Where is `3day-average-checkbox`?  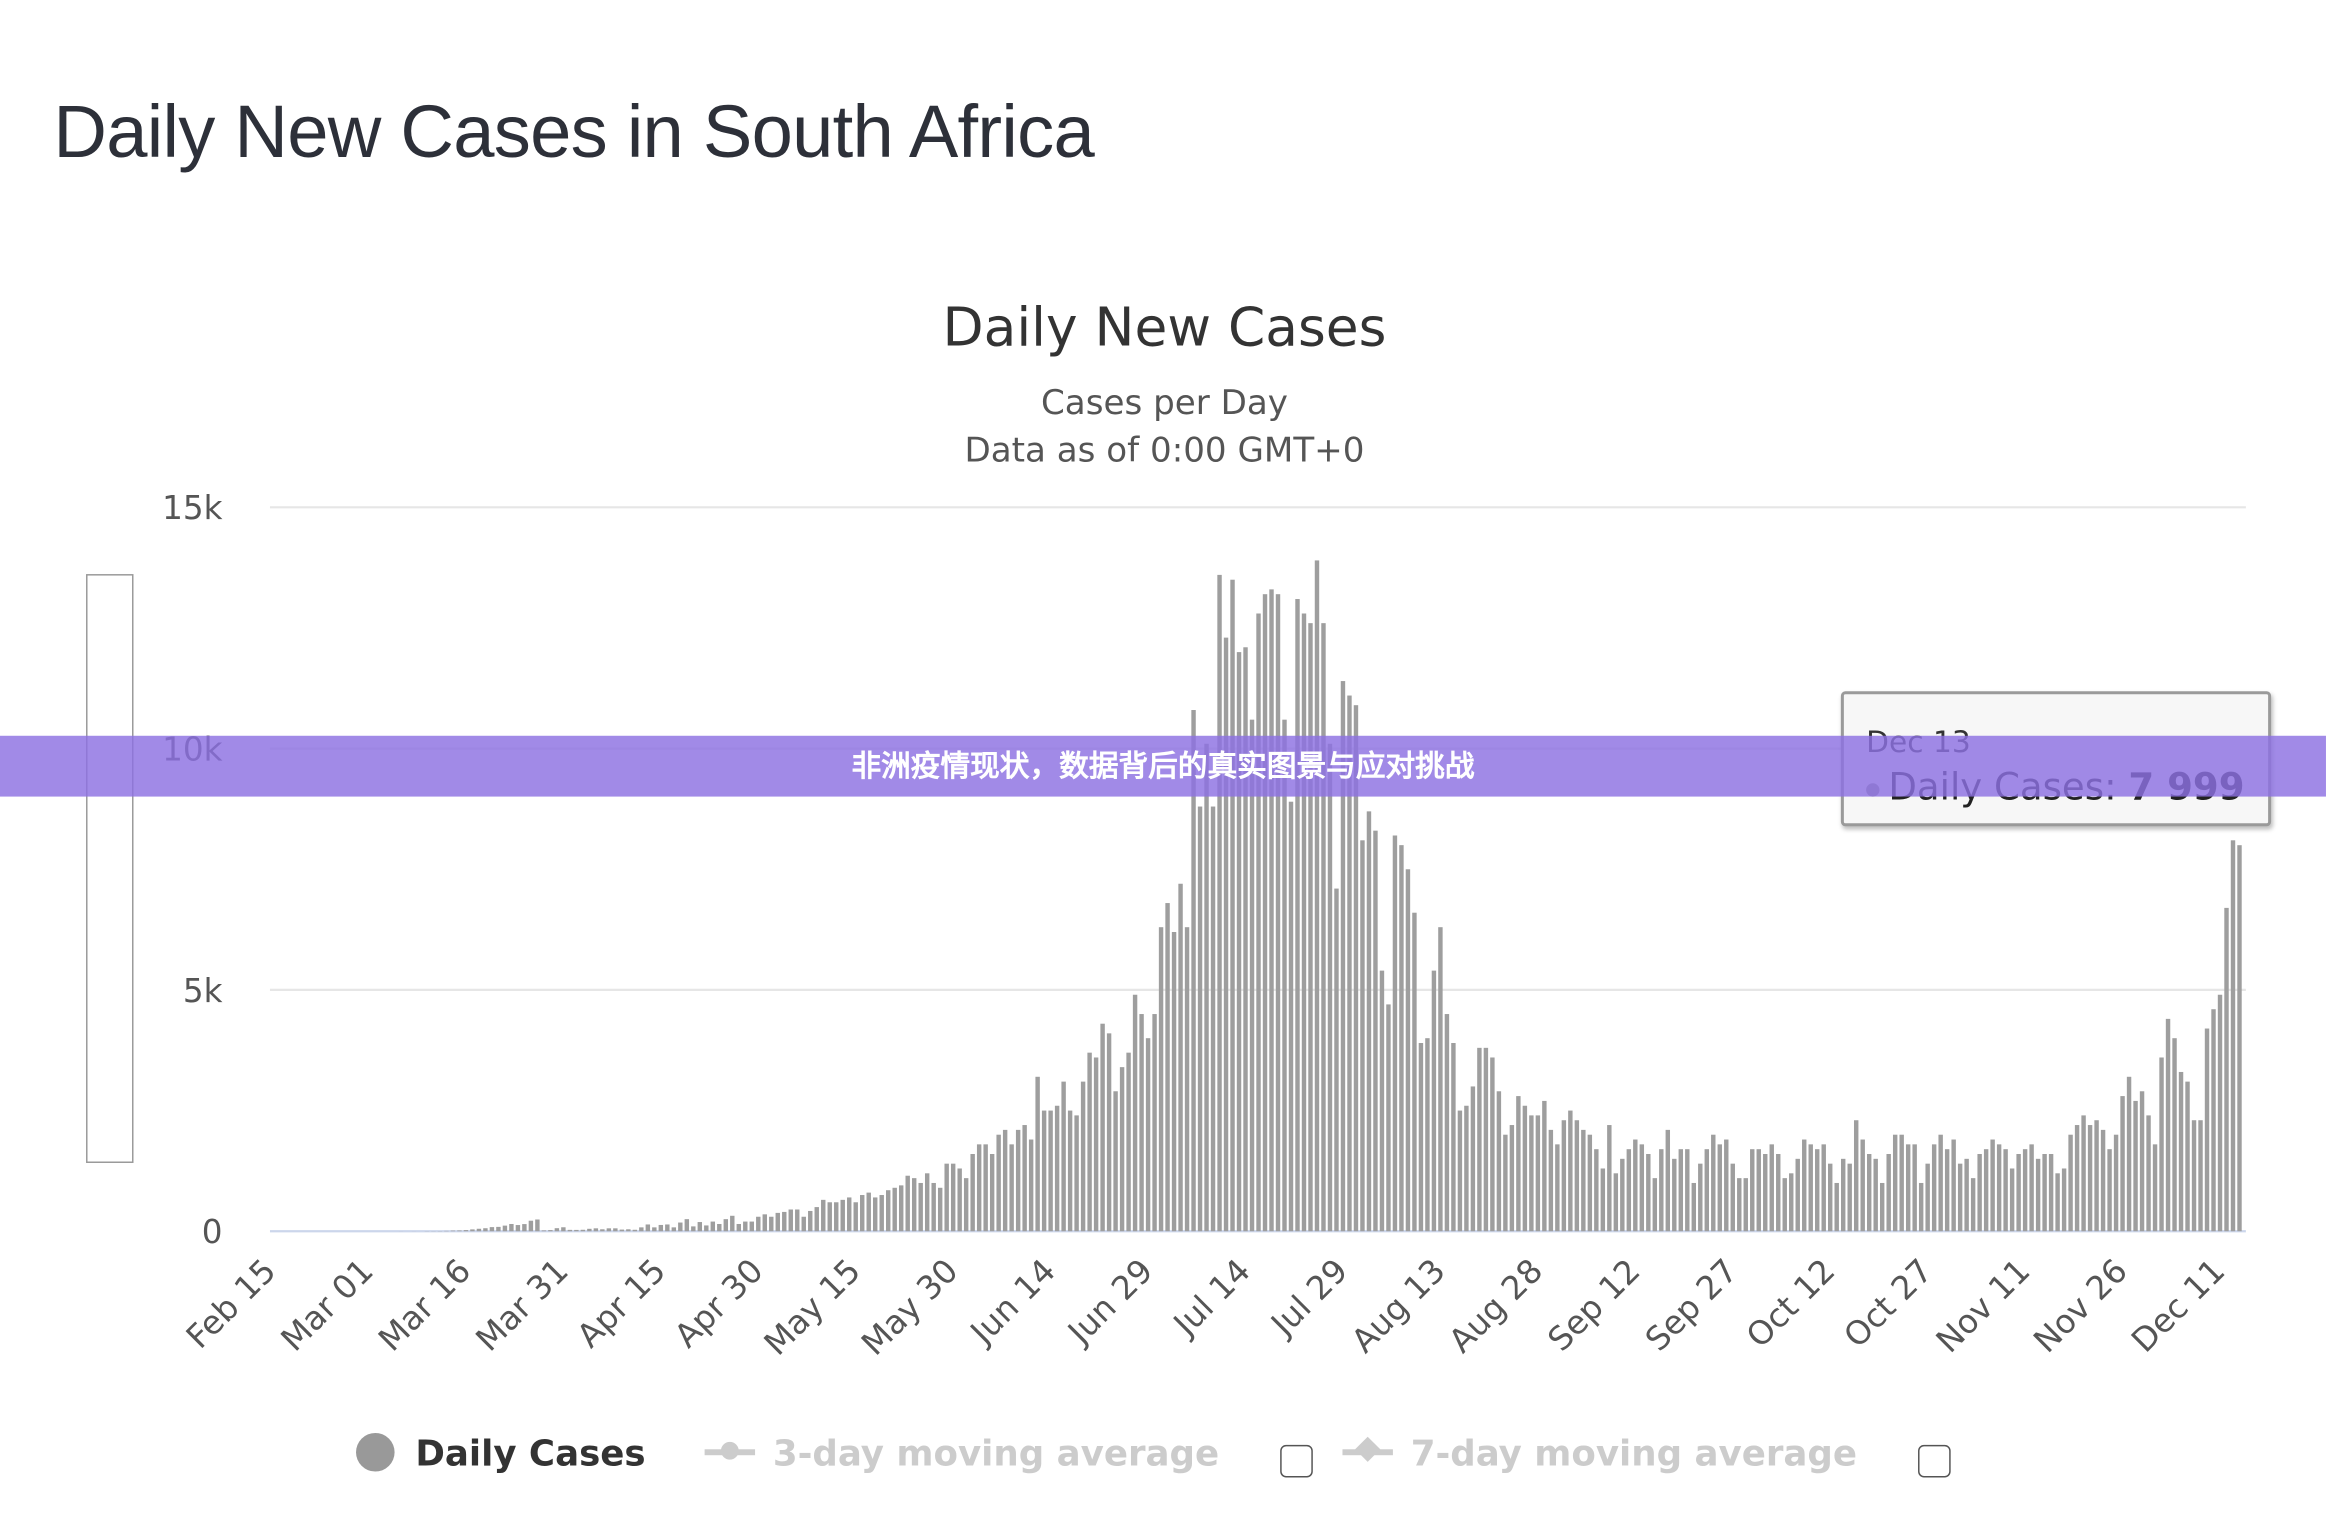 3day-average-checkbox is located at coordinates (1296, 1461).